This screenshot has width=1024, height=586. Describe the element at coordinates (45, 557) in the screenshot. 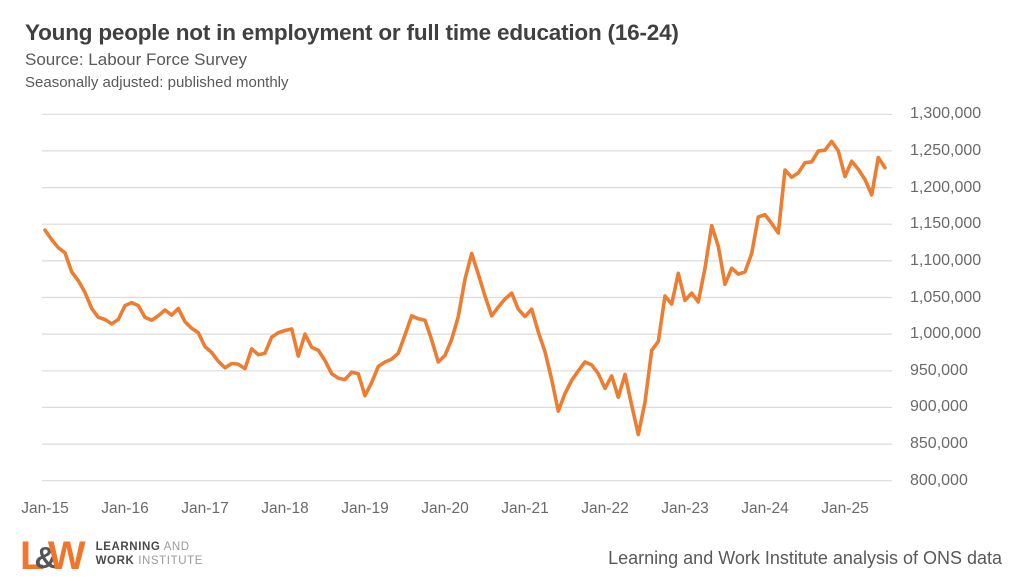

I see `logo-ampersand-icon: &` at that location.